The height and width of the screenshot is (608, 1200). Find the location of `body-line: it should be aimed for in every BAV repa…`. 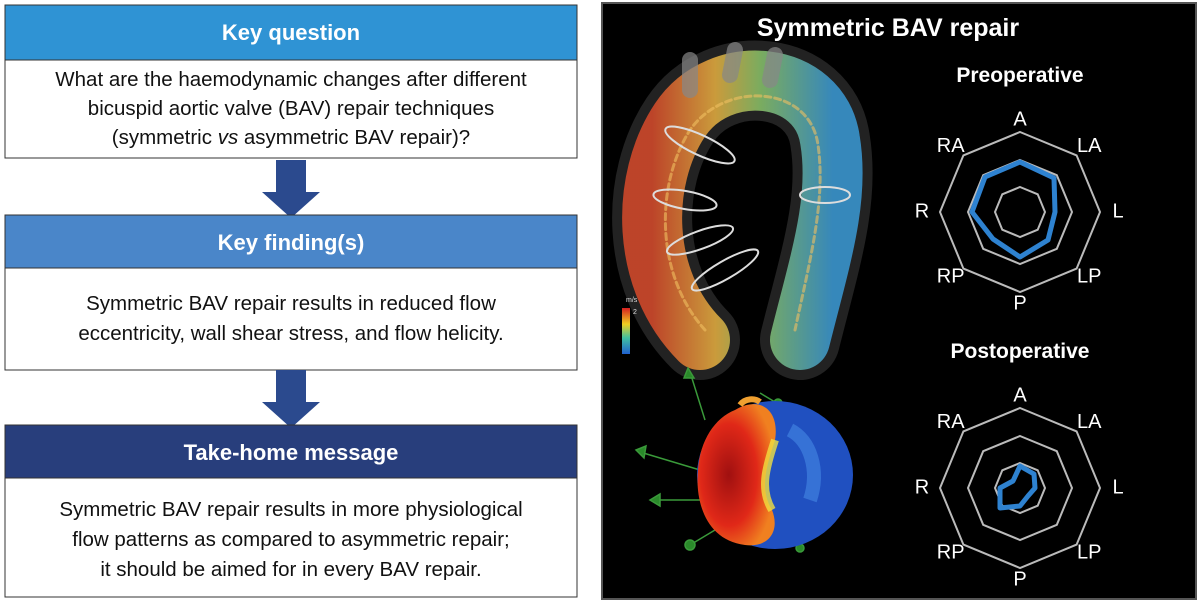

body-line: it should be aimed for in every BAV repa… is located at coordinates (290, 569).